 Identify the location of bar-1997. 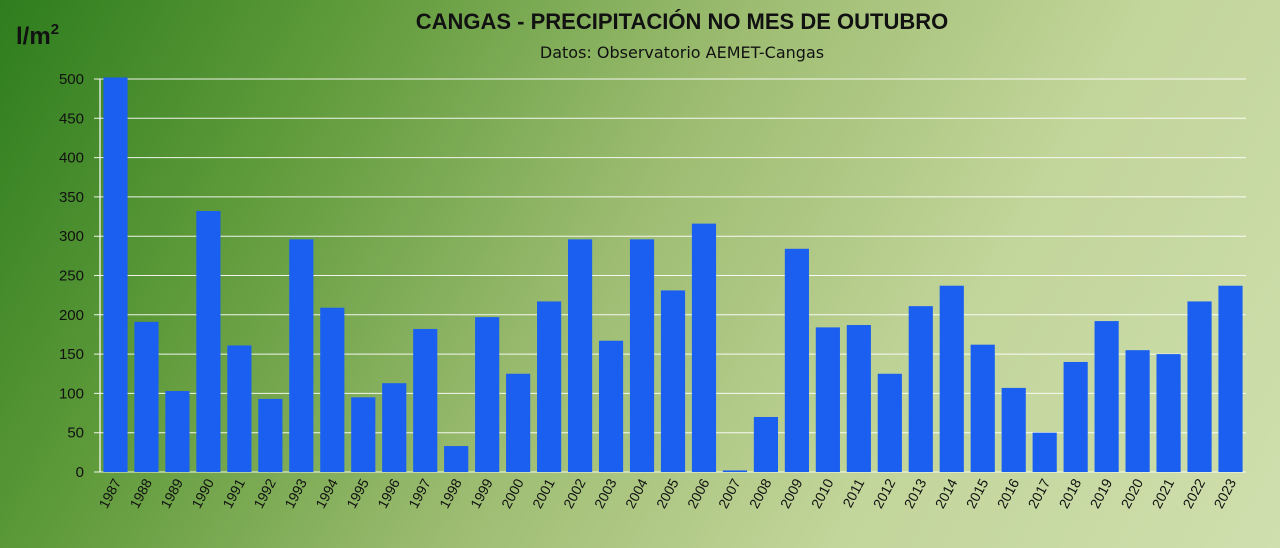
(425, 400).